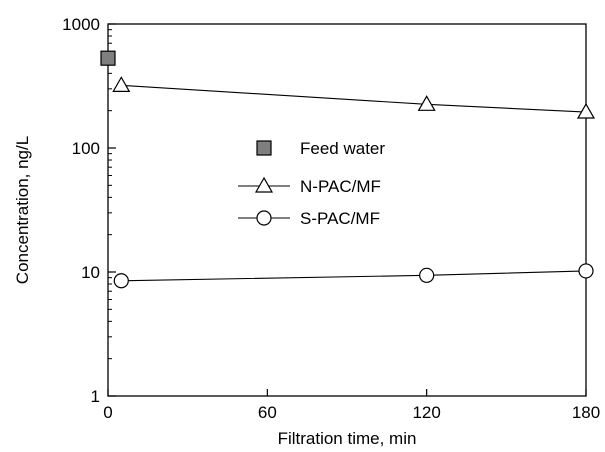 The height and width of the screenshot is (452, 605). What do you see at coordinates (340, 218) in the screenshot?
I see `legend-label: S-PAC/MF` at bounding box center [340, 218].